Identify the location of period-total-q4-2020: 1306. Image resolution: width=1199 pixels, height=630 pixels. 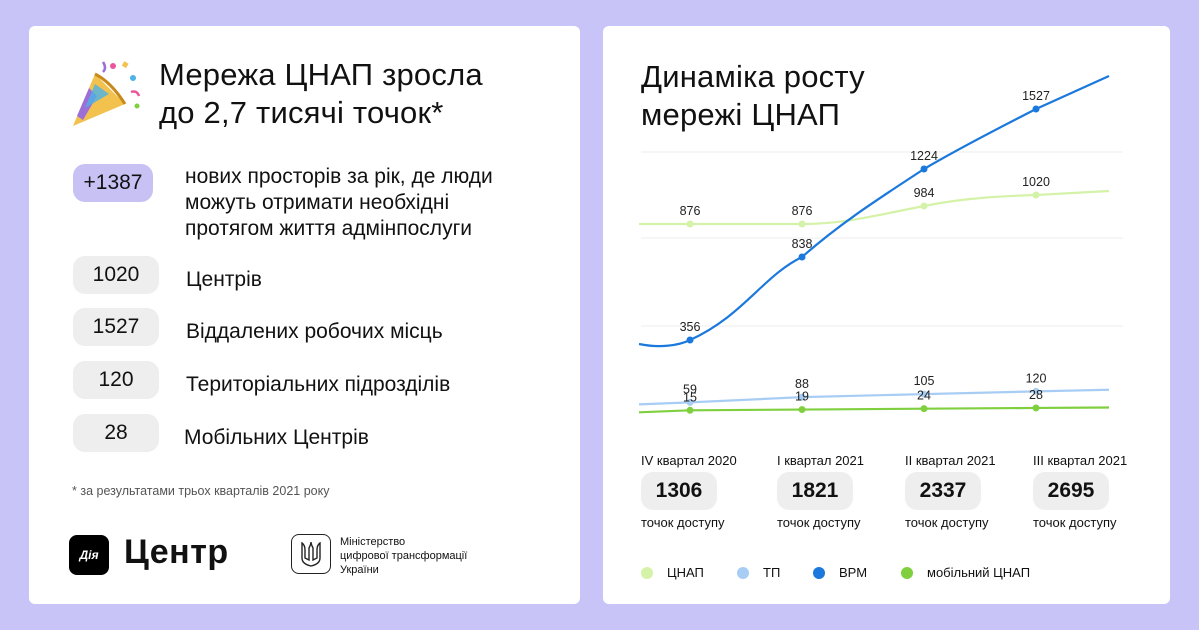
(679, 491).